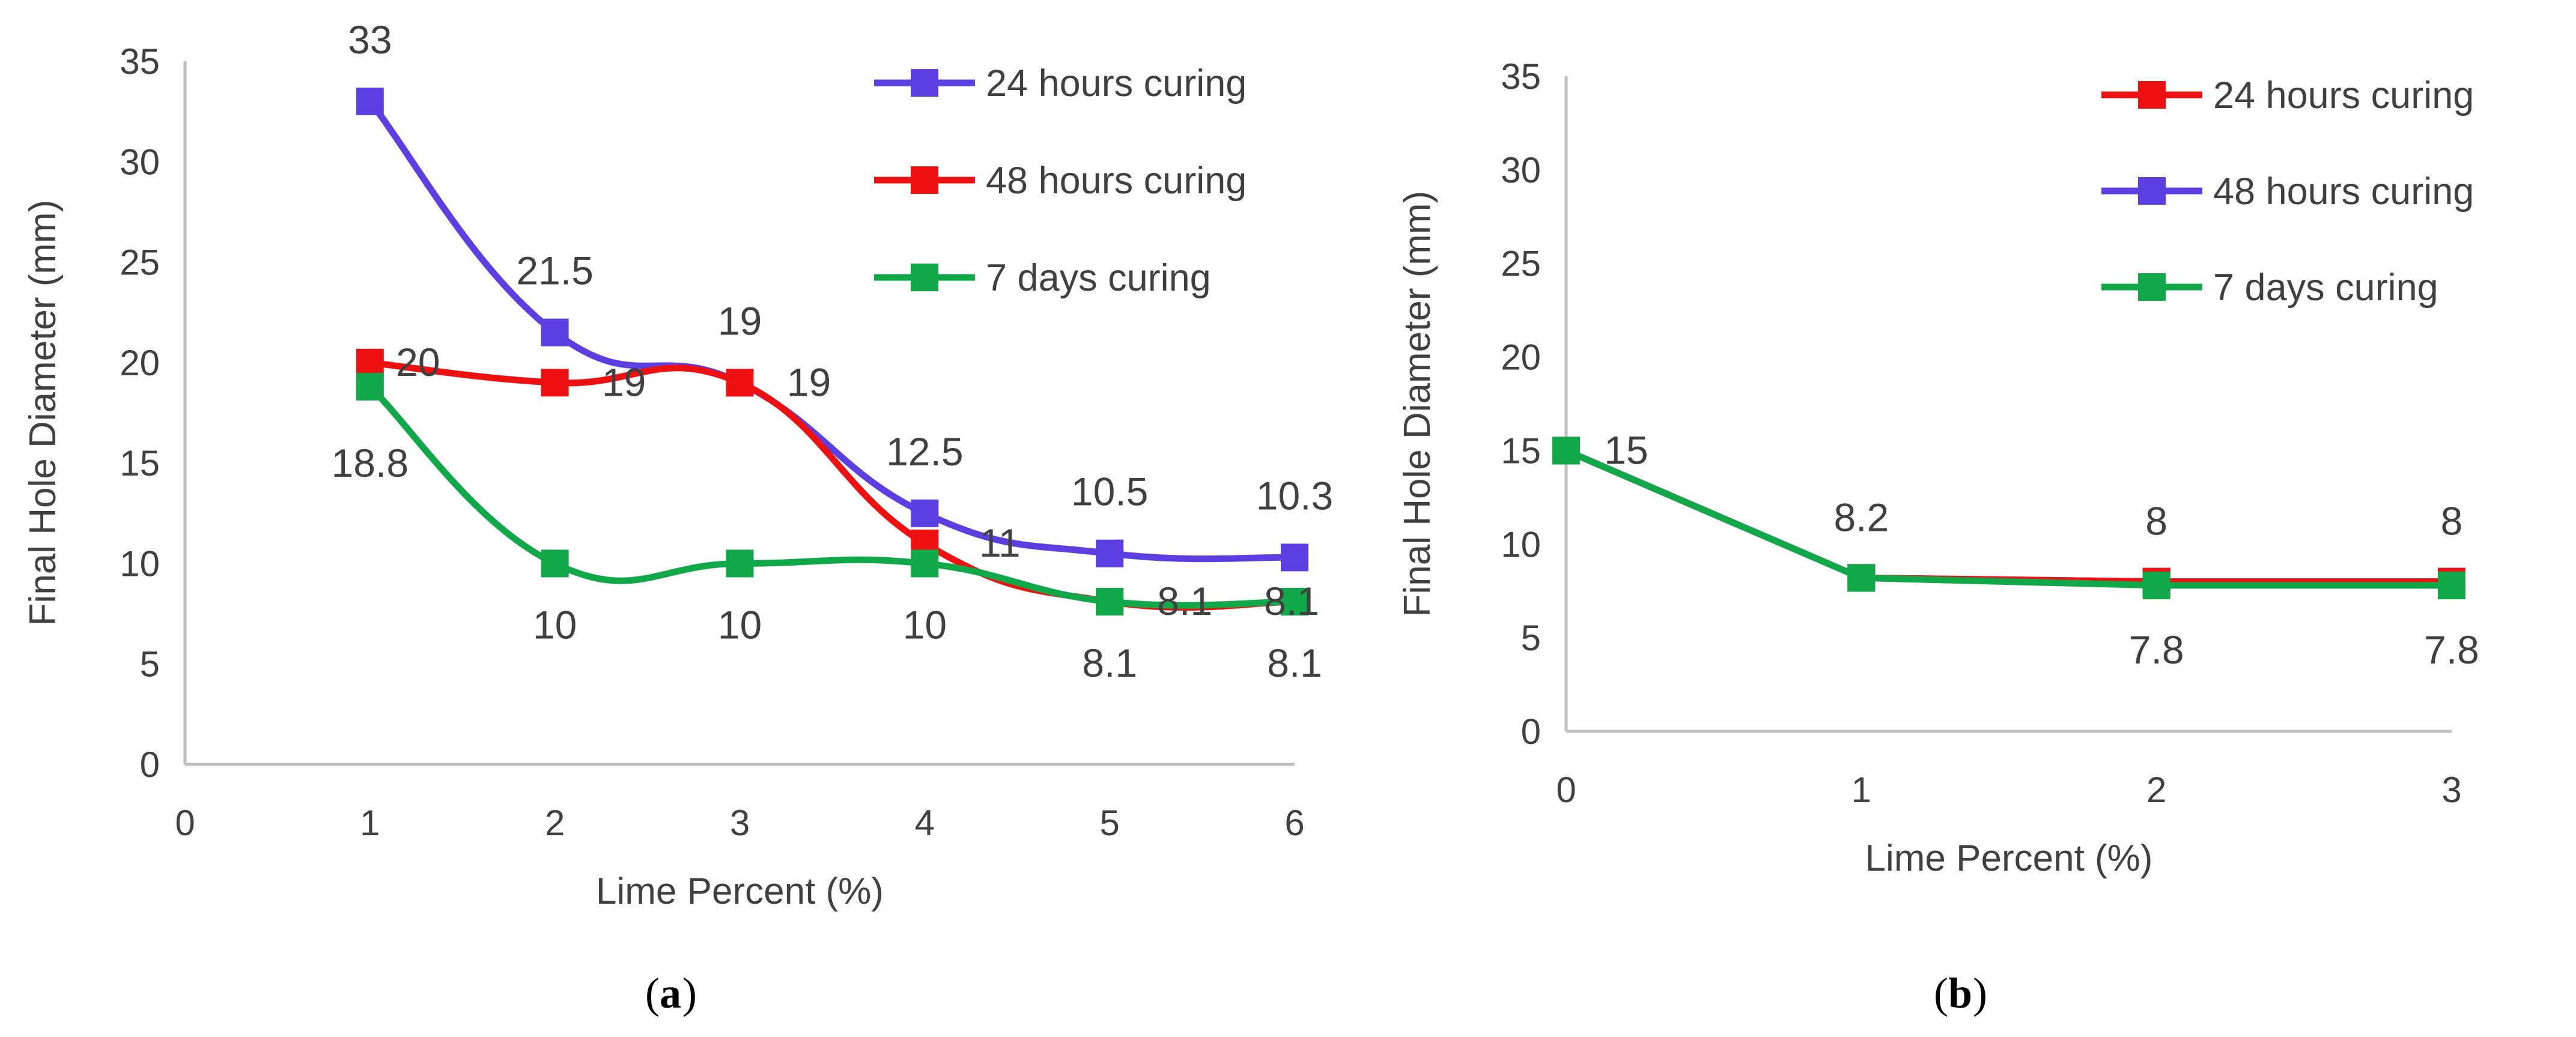 This screenshot has width=2576, height=1037. Describe the element at coordinates (925, 823) in the screenshot. I see `x-tick-label: 4` at that location.